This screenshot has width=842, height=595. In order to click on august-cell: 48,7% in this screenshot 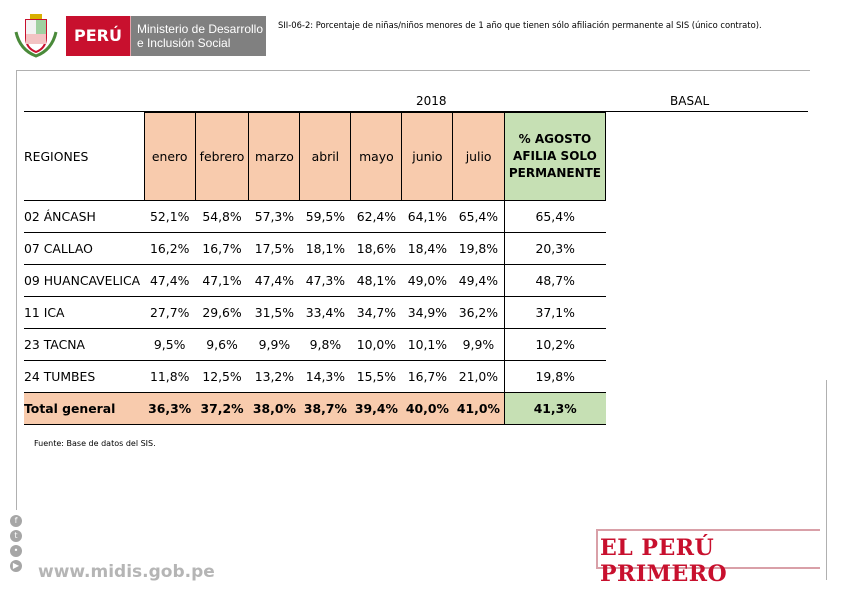, I will do `click(554, 280)`.